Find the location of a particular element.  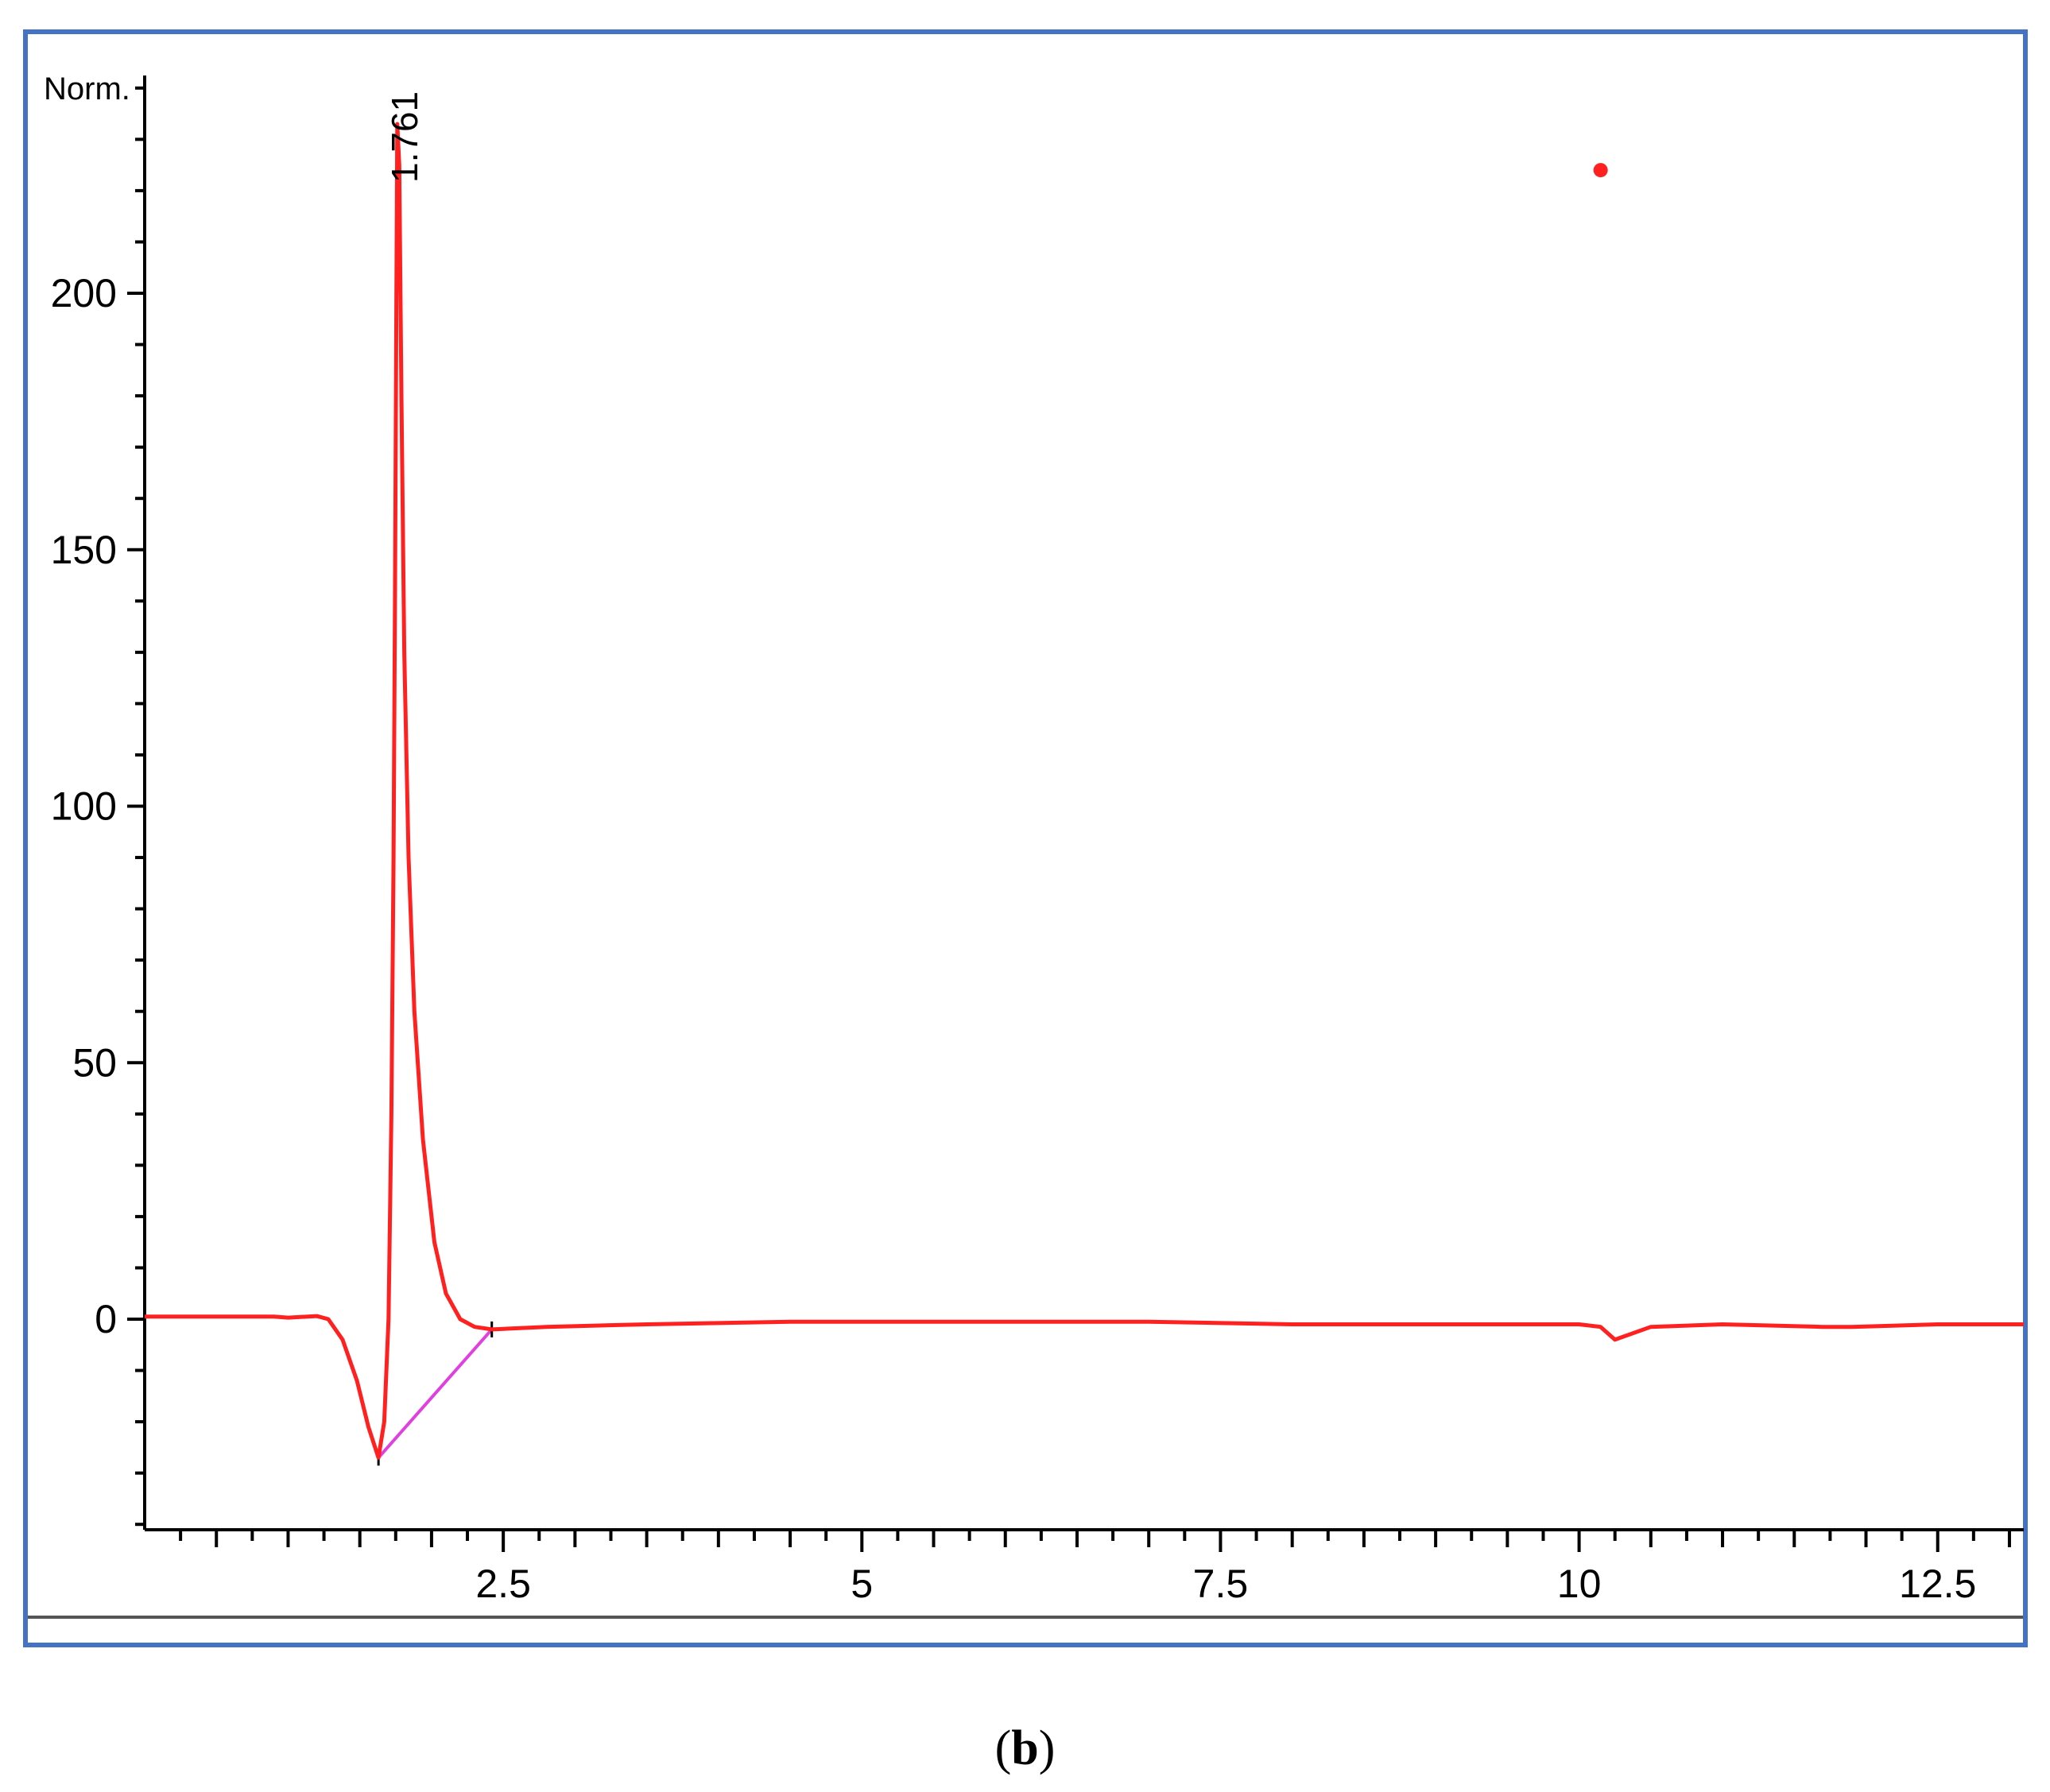

figure-caption: (b) is located at coordinates (1025, 1748).